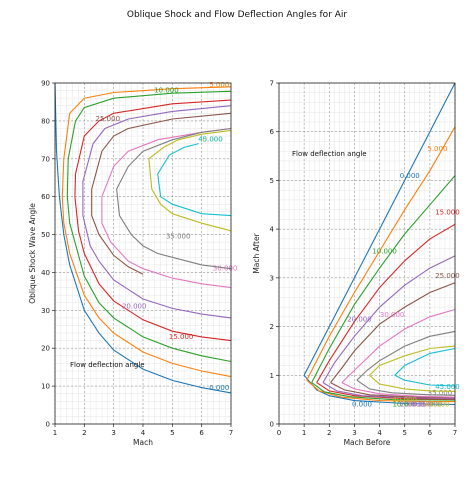  Describe the element at coordinates (437, 405) in the screenshot. I see `bottom-contour-label: 40.000` at that location.